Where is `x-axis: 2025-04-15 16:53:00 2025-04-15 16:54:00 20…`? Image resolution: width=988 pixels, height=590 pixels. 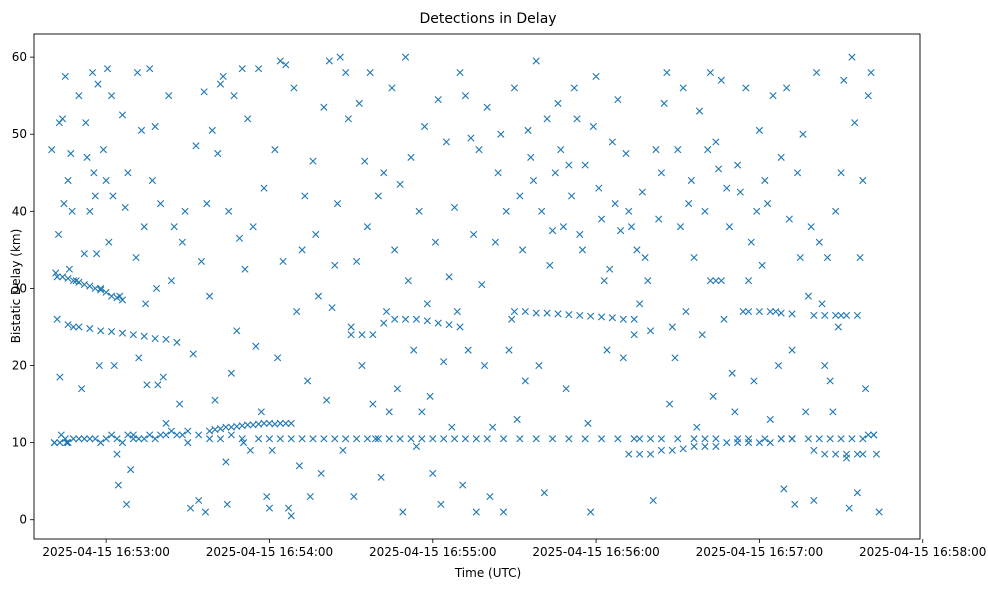 x-axis: 2025-04-15 16:53:00 2025-04-15 16:54:00 20… is located at coordinates (514, 549).